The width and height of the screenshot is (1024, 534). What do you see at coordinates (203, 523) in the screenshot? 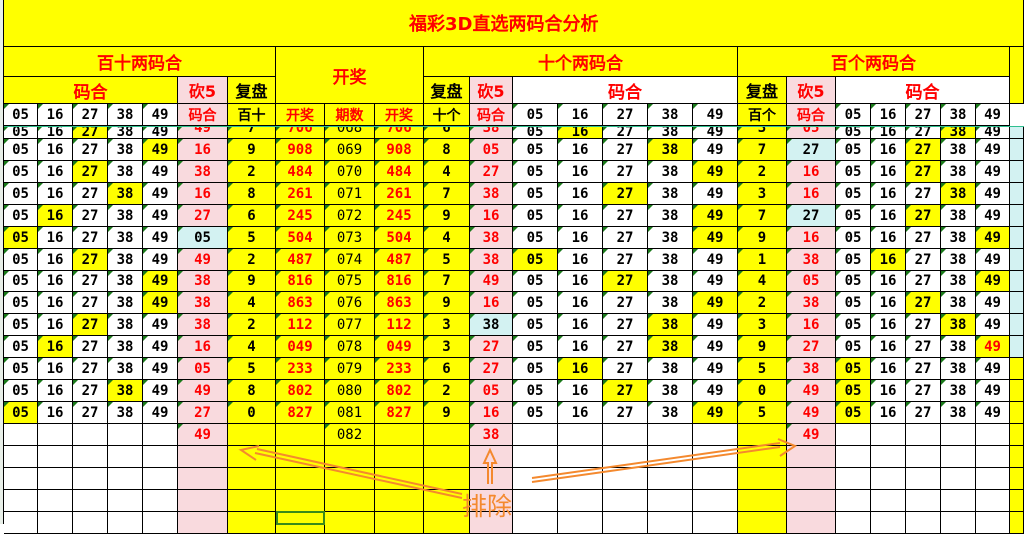
I see `kan5-bai-shi` at bounding box center [203, 523].